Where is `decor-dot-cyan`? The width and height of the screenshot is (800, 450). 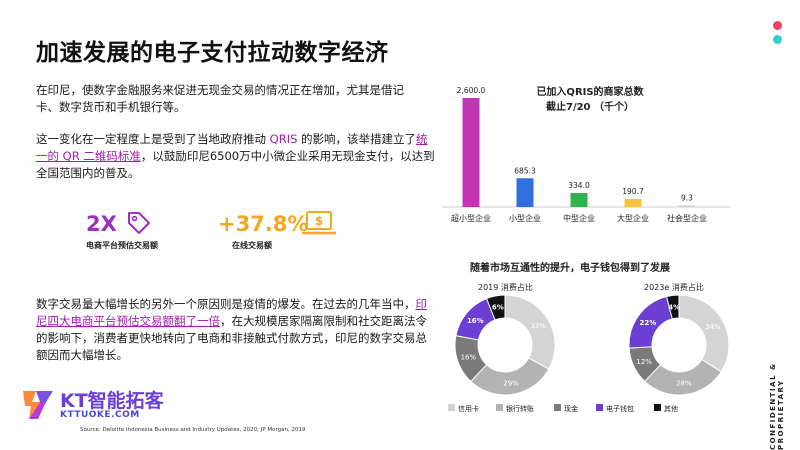
decor-dot-cyan is located at coordinates (777, 39).